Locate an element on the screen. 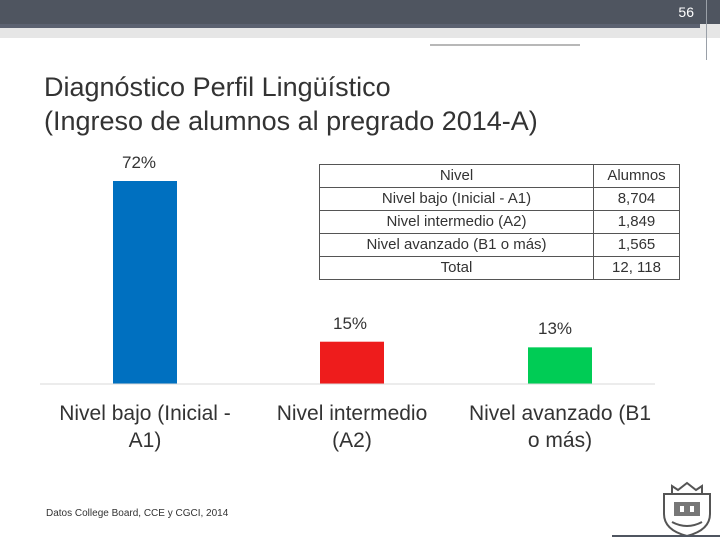  category-label-2: Nivel intermedio (A2) is located at coordinates (352, 427).